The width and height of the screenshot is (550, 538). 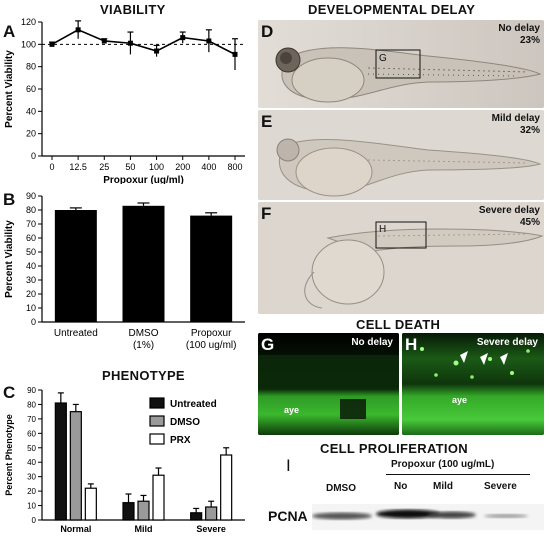 I want to click on fluorescence-image-no-delay: aye No delay, so click(x=328, y=384).